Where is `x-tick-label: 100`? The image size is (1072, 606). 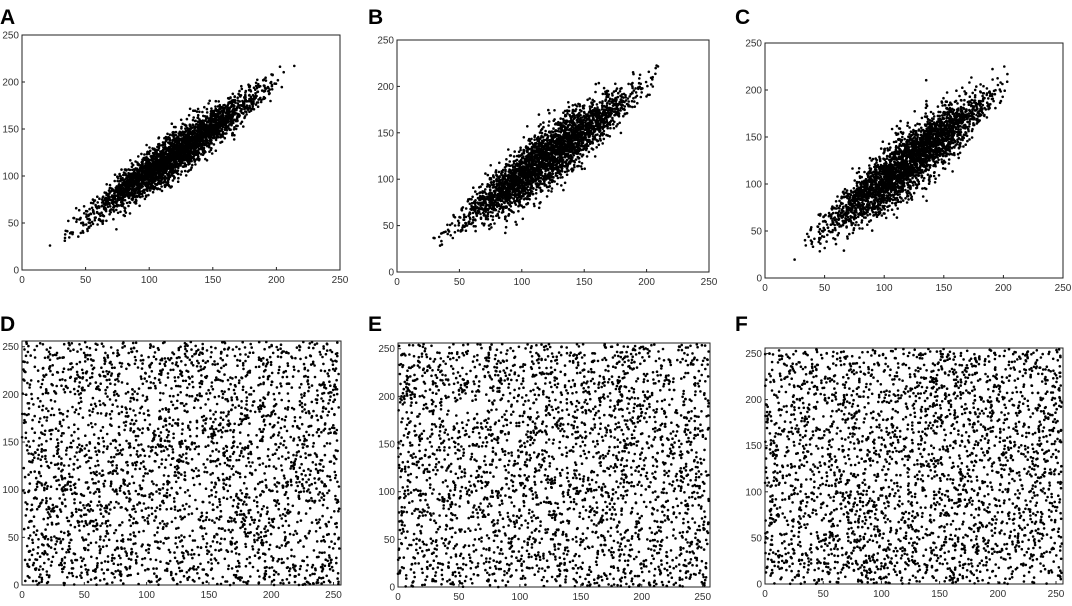 x-tick-label: 100 is located at coordinates (149, 280).